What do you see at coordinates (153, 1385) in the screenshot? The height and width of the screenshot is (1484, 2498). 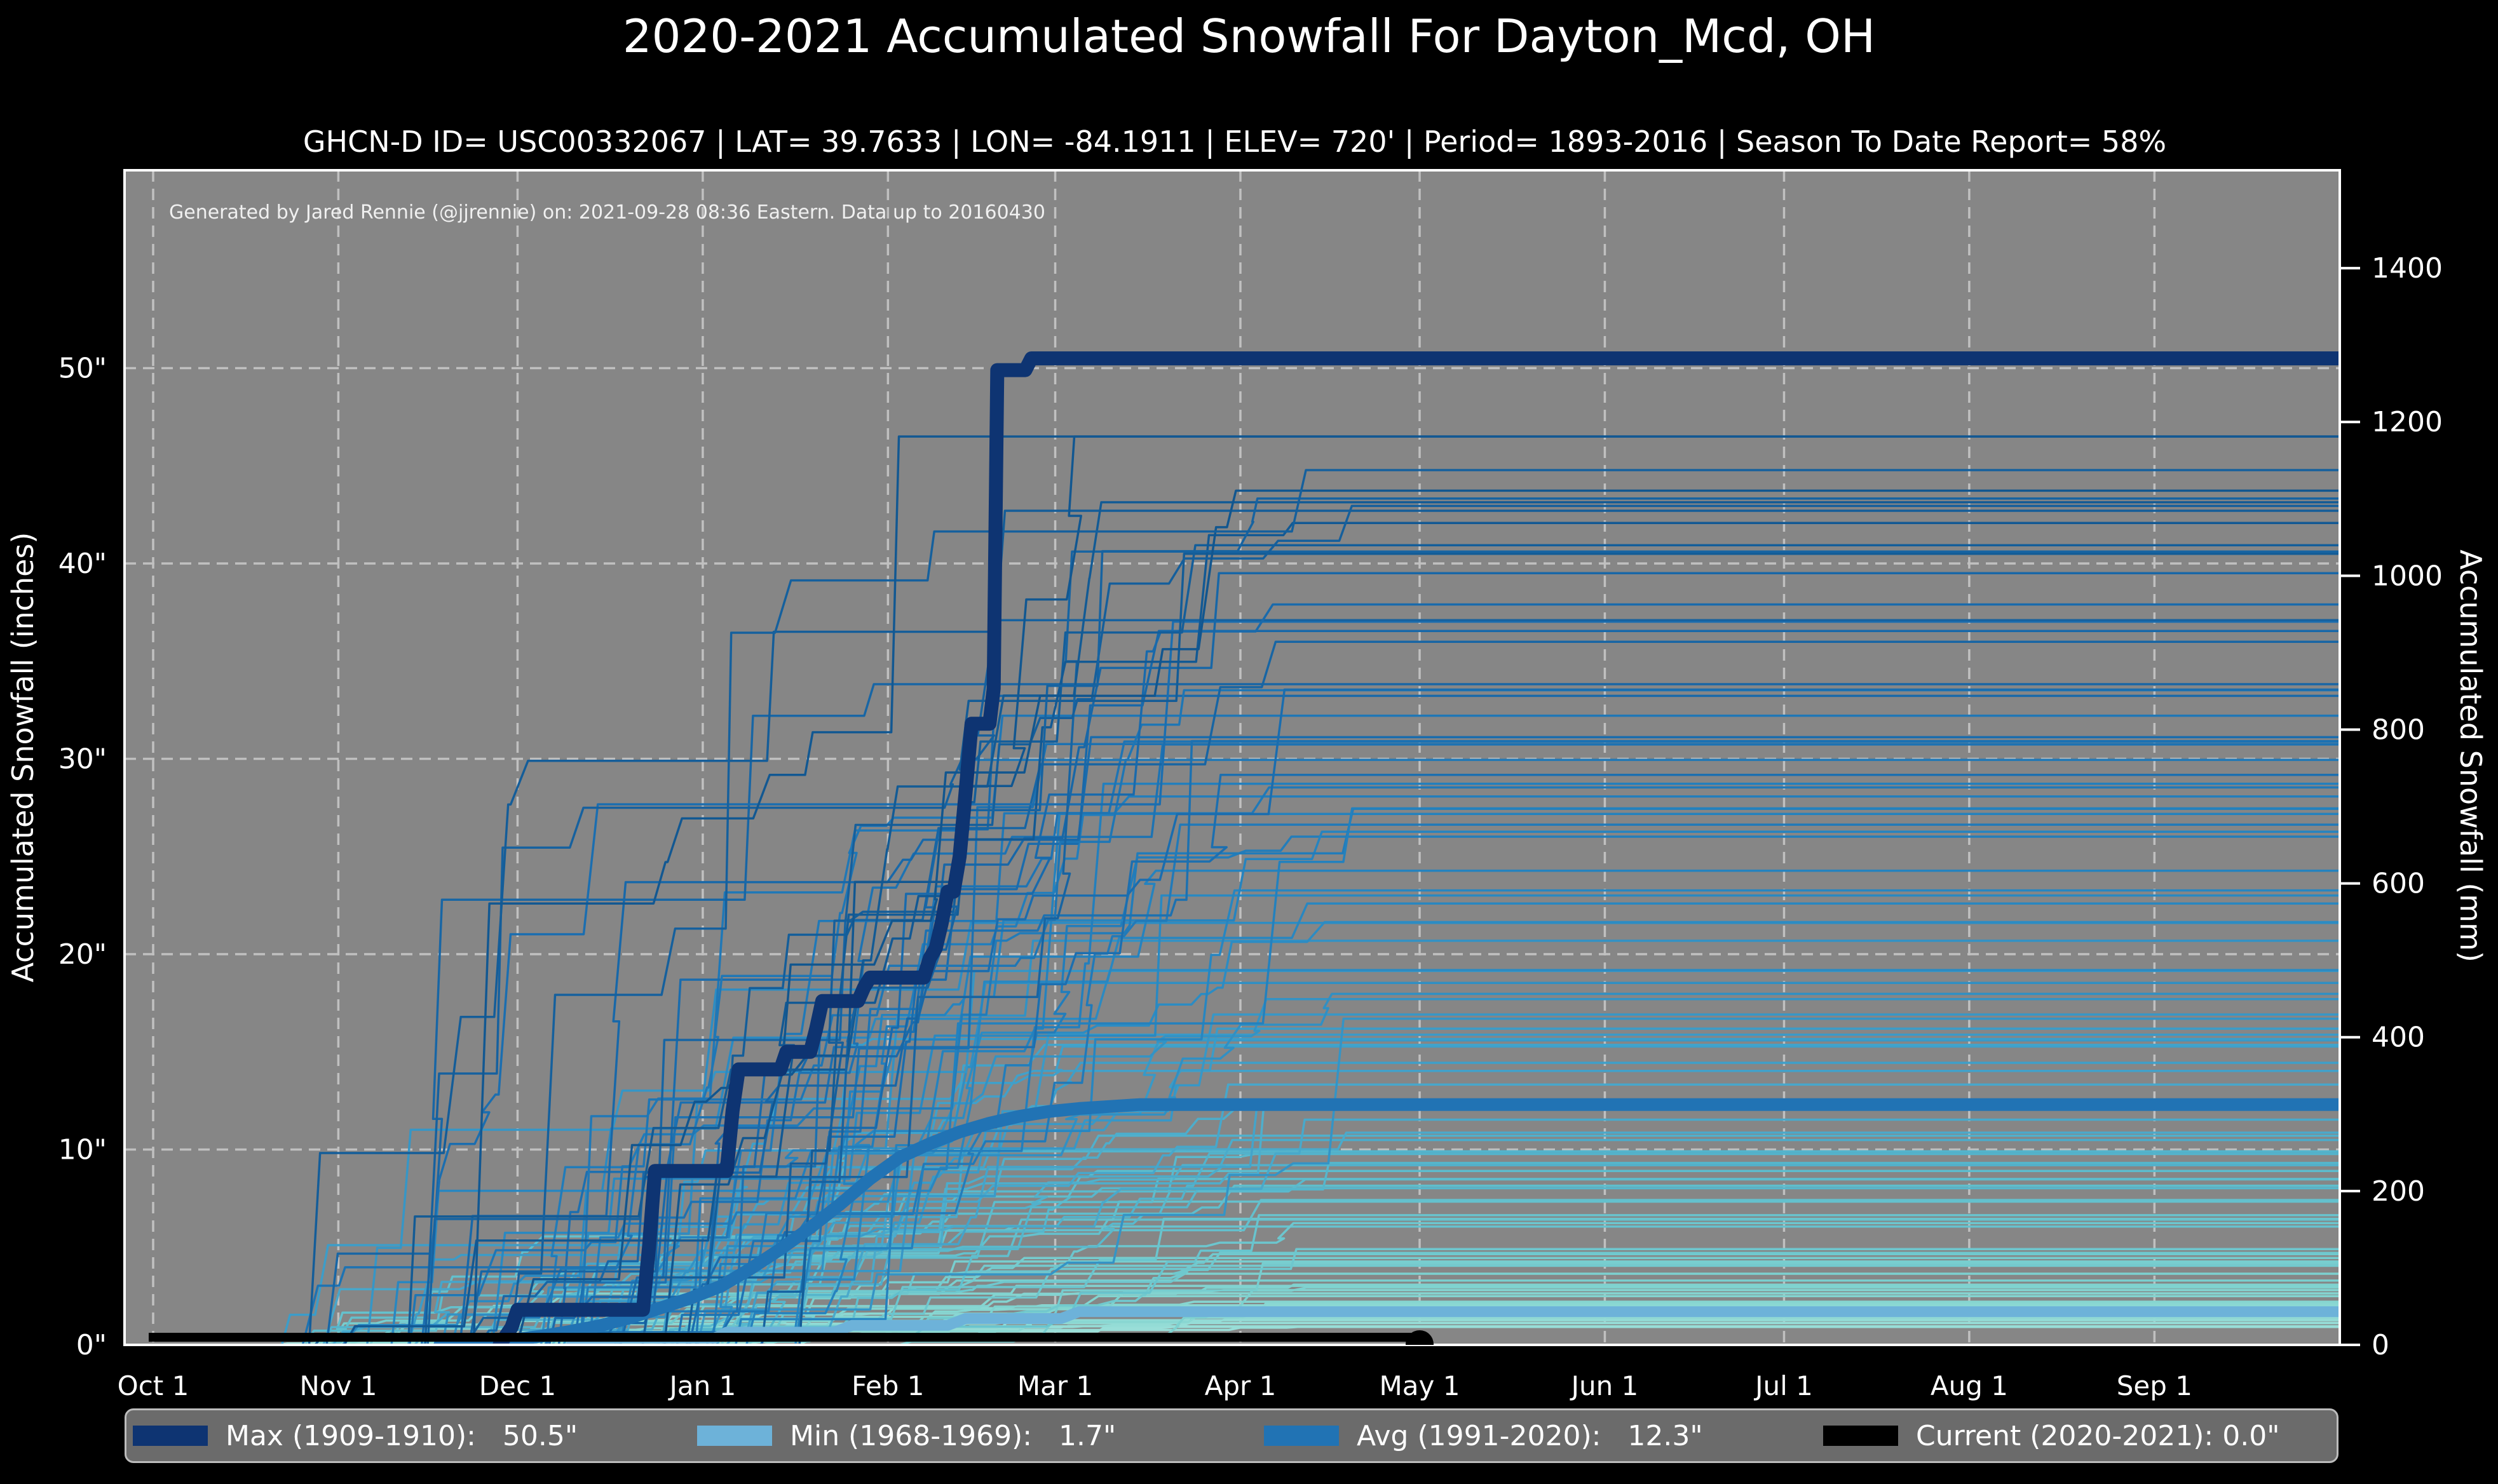 I see `svg-text: Oct 1` at bounding box center [153, 1385].